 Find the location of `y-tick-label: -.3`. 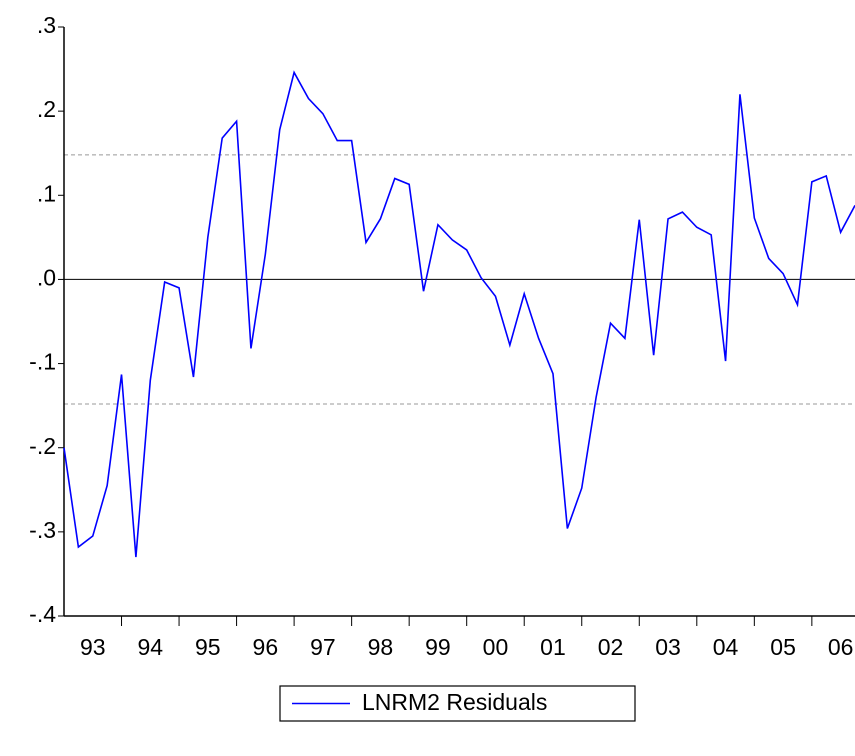

y-tick-label: -.3 is located at coordinates (42, 530).